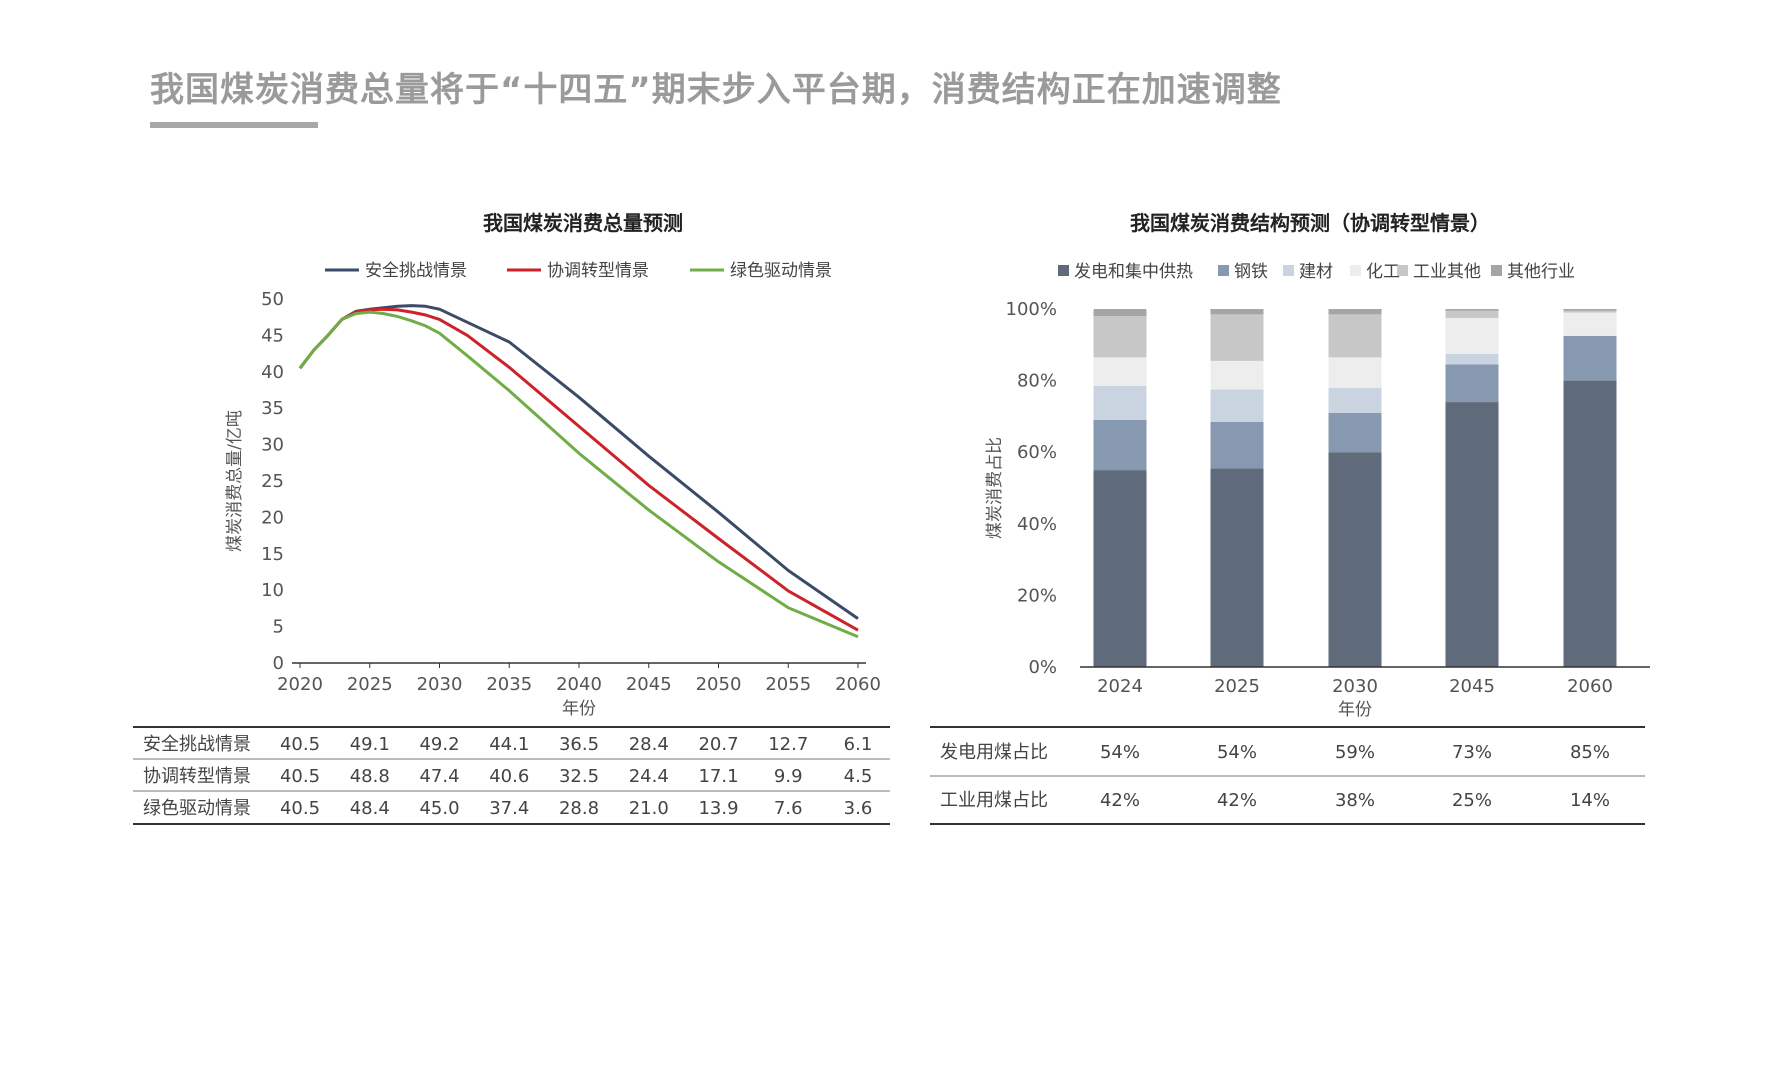  What do you see at coordinates (1541, 272) in the screenshot?
I see `bar-legend-label-5: 其他行业` at bounding box center [1541, 272].